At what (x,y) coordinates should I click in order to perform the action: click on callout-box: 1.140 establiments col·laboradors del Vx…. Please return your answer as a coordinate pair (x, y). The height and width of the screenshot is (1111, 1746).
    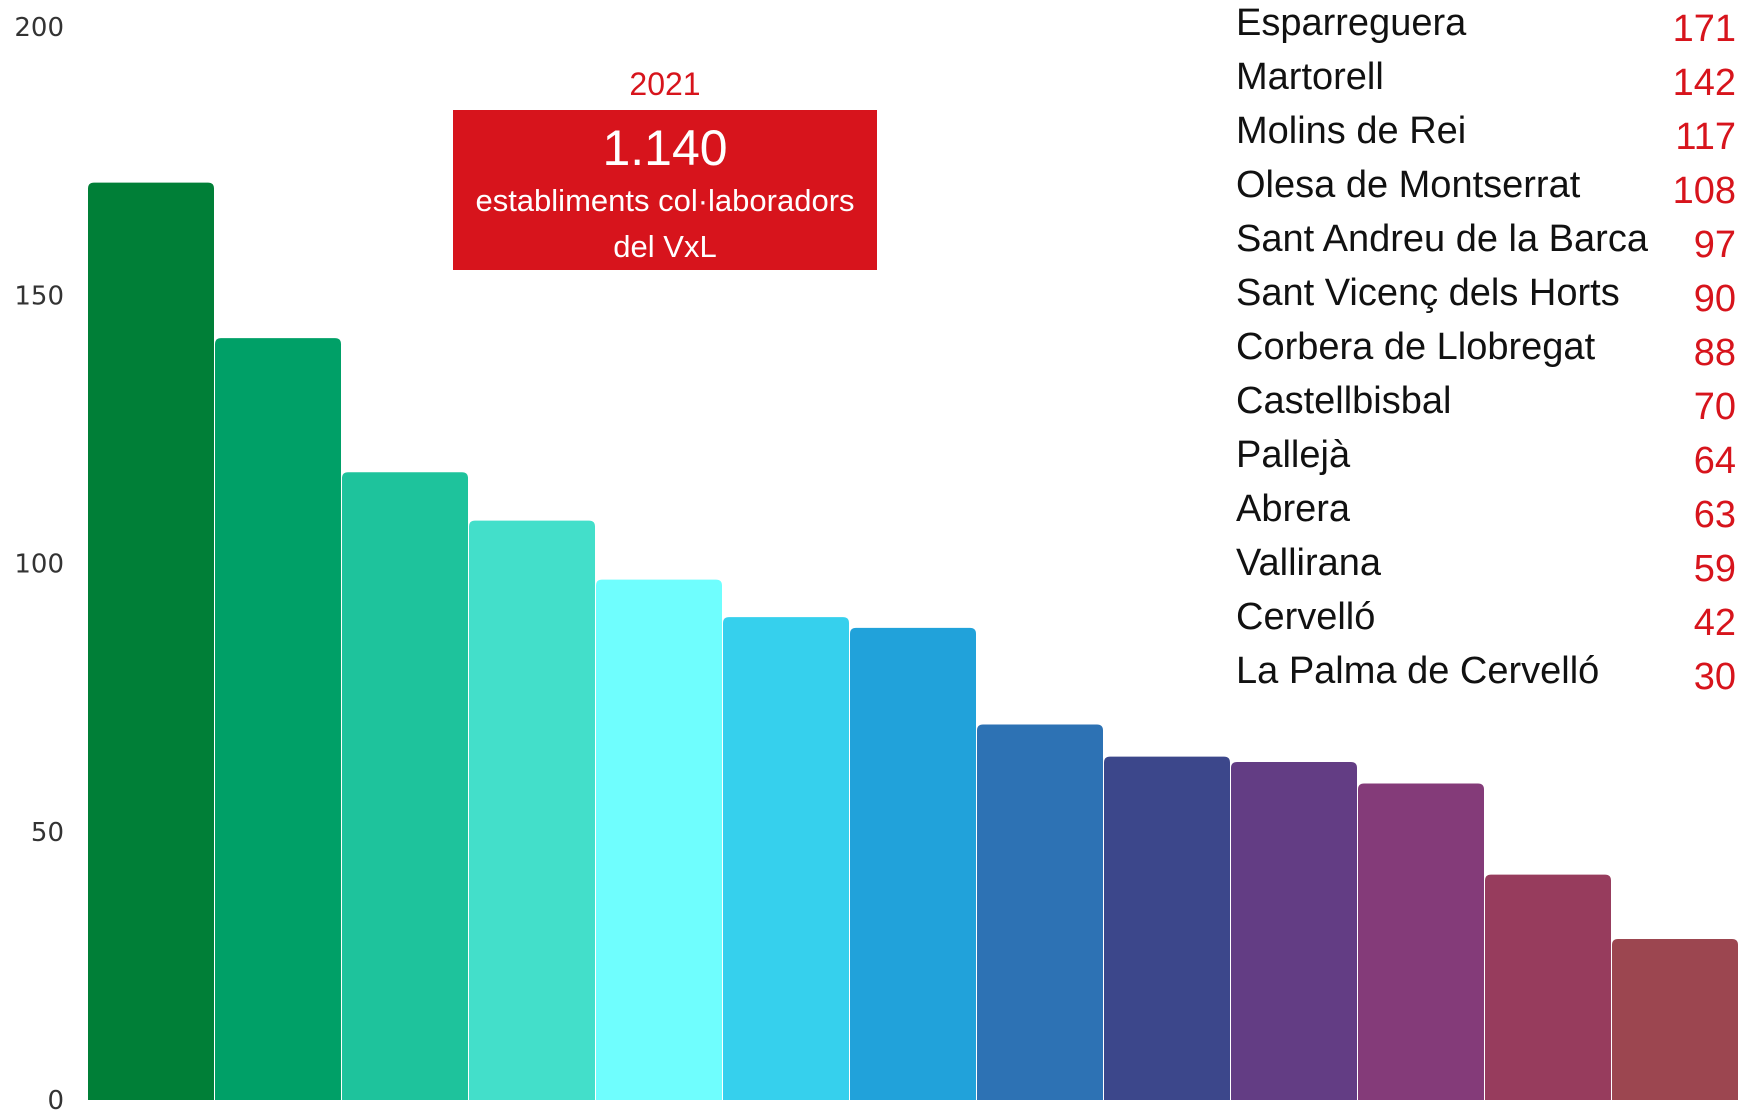
    Looking at the image, I should click on (665, 190).